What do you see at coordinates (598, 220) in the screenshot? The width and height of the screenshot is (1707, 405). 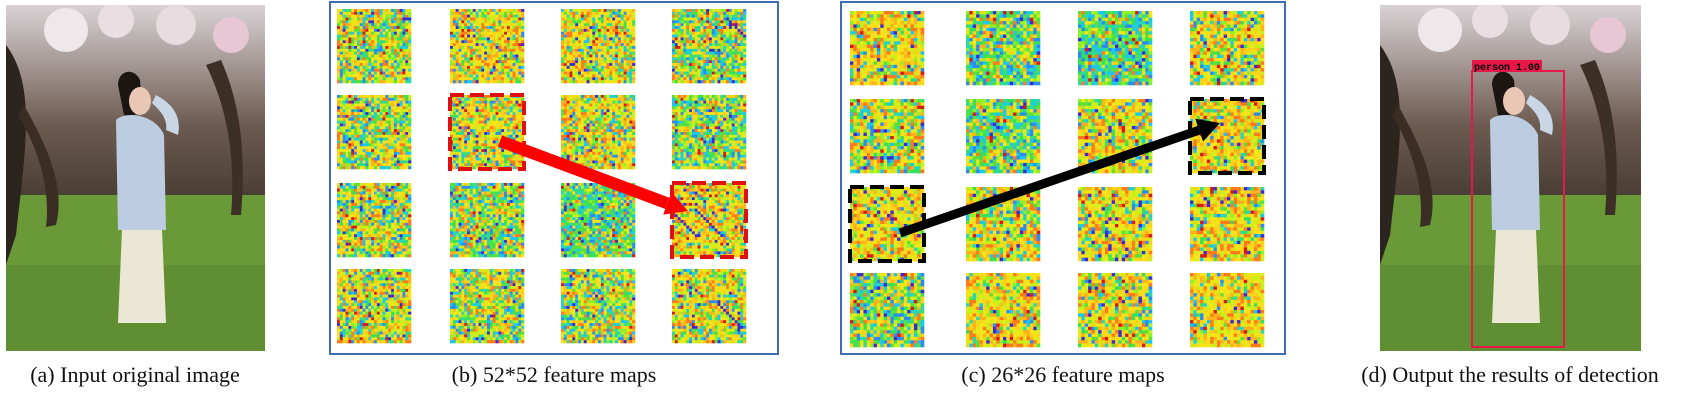 I see `feature-map-52-r3-c3` at bounding box center [598, 220].